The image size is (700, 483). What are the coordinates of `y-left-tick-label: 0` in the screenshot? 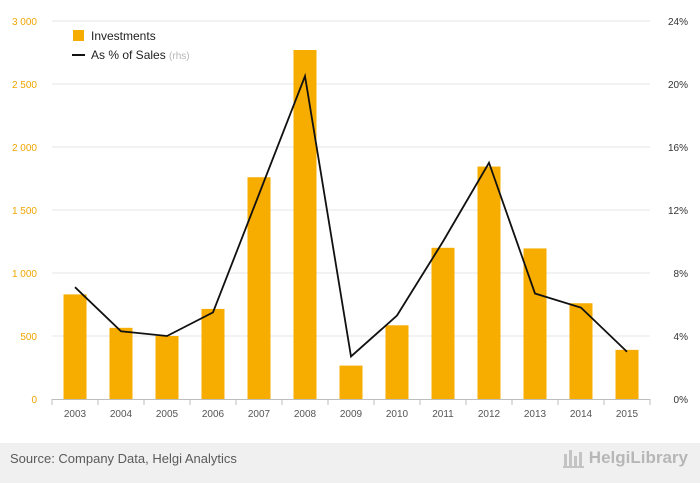 It's located at (34, 400).